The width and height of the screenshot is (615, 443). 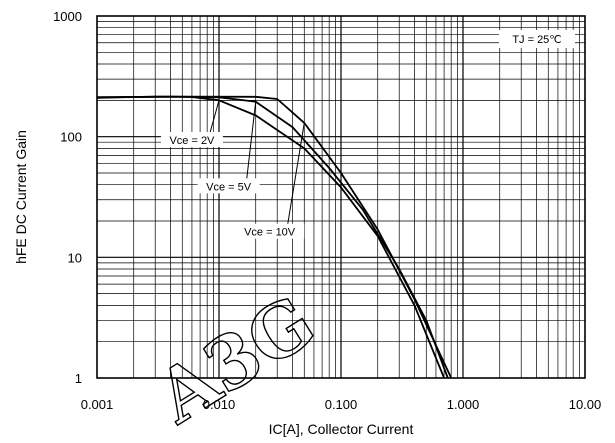 What do you see at coordinates (67, 16) in the screenshot?
I see `y-tick-label: 1000` at bounding box center [67, 16].